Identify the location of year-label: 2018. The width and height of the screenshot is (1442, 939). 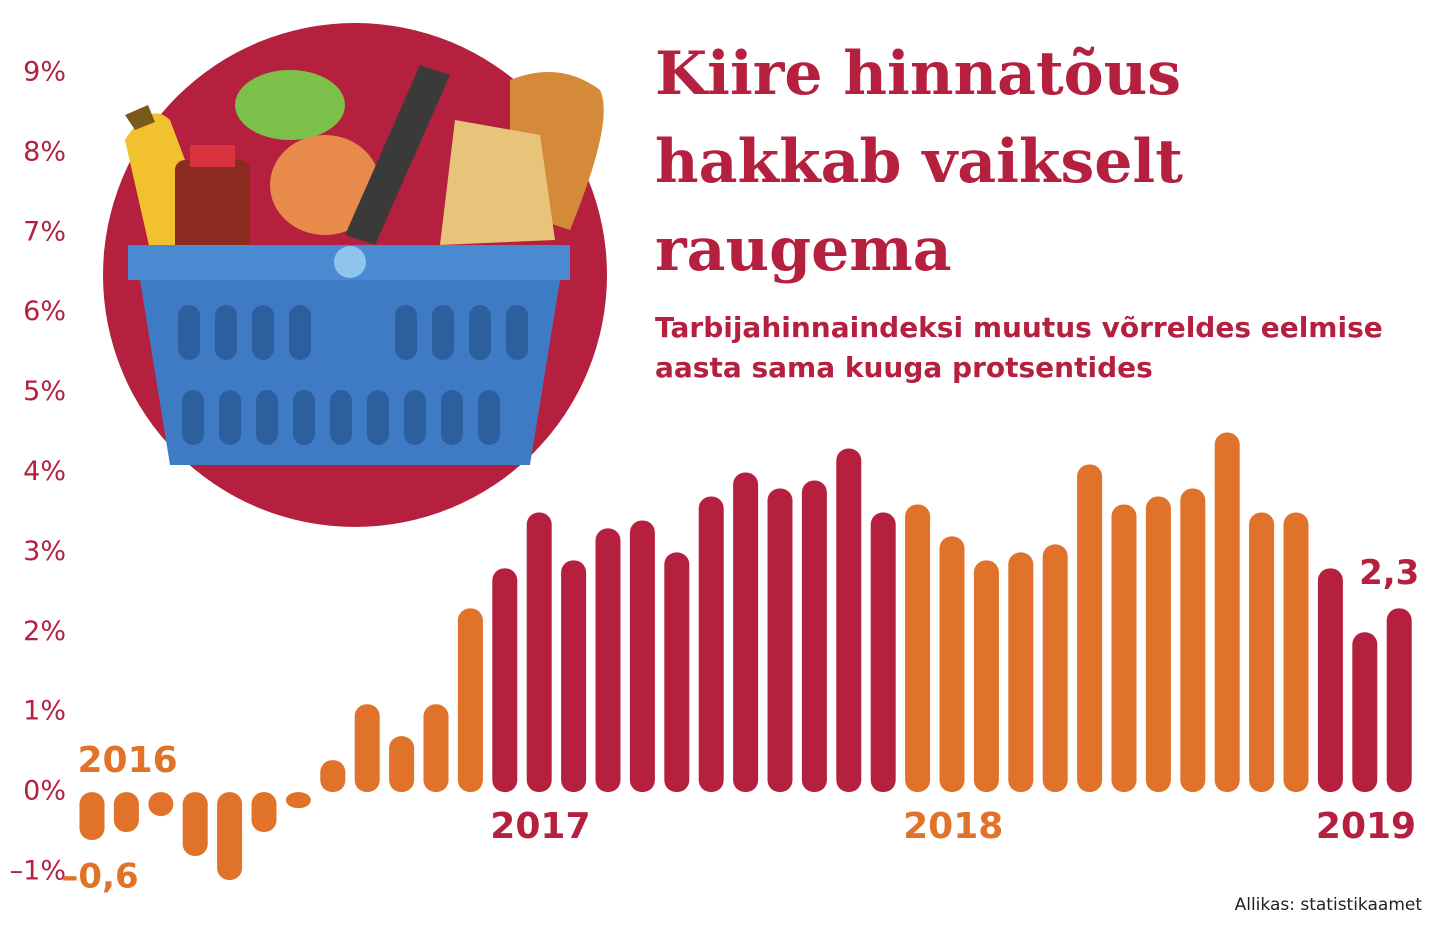
(953, 826).